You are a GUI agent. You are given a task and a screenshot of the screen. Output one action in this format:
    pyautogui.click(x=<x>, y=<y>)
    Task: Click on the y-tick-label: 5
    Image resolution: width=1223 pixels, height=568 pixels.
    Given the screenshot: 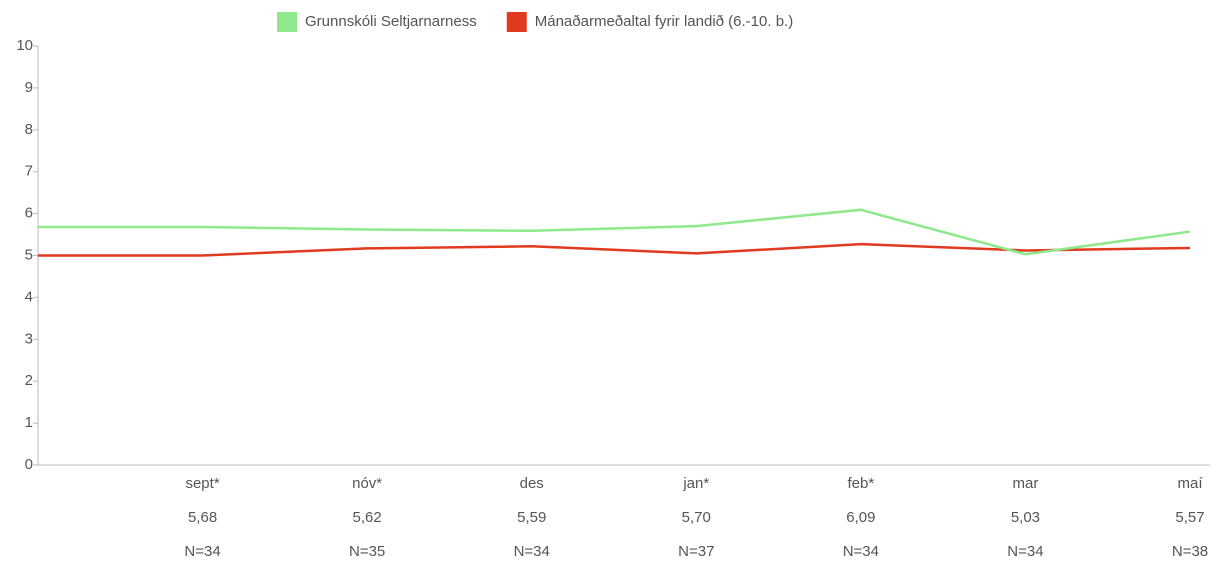 What is the action you would take?
    pyautogui.click(x=29, y=254)
    